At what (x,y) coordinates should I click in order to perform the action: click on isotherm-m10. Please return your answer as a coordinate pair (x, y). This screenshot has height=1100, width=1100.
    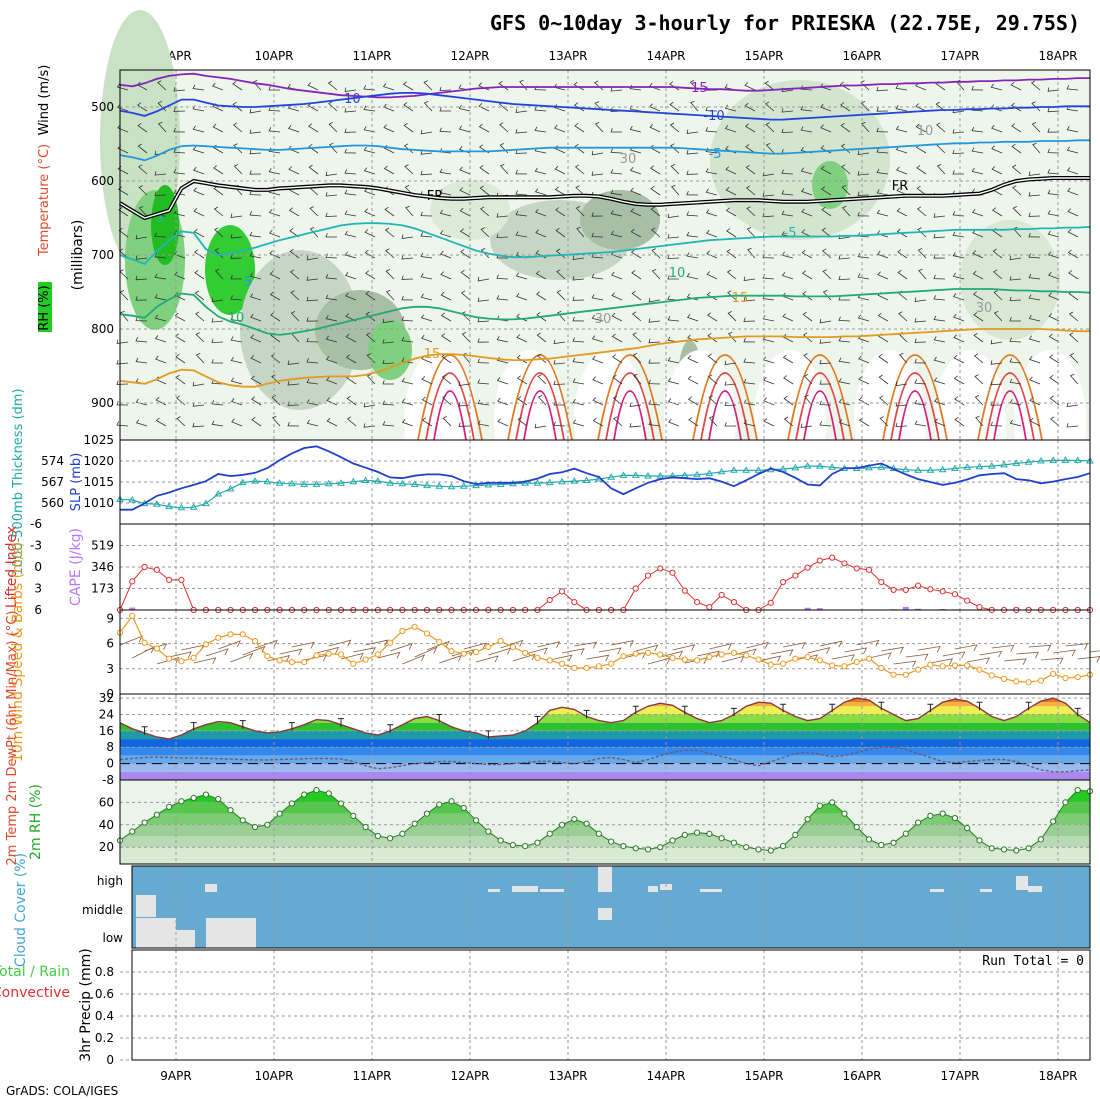
    Looking at the image, I should click on (604, 106).